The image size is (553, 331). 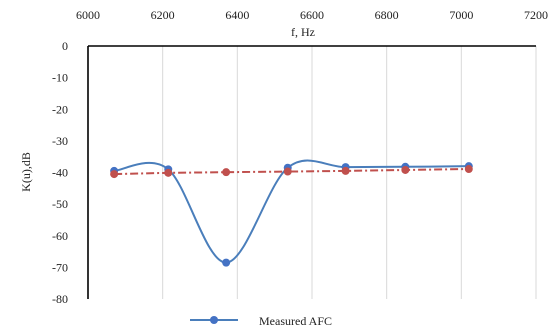 What do you see at coordinates (88, 15) in the screenshot?
I see `x-tick-6000: 6000` at bounding box center [88, 15].